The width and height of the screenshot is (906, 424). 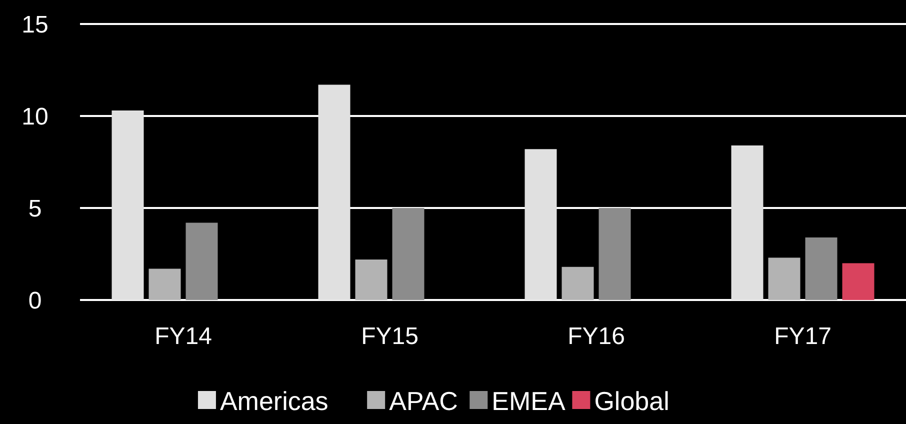 What do you see at coordinates (35, 208) in the screenshot?
I see `y-tick-label: 5` at bounding box center [35, 208].